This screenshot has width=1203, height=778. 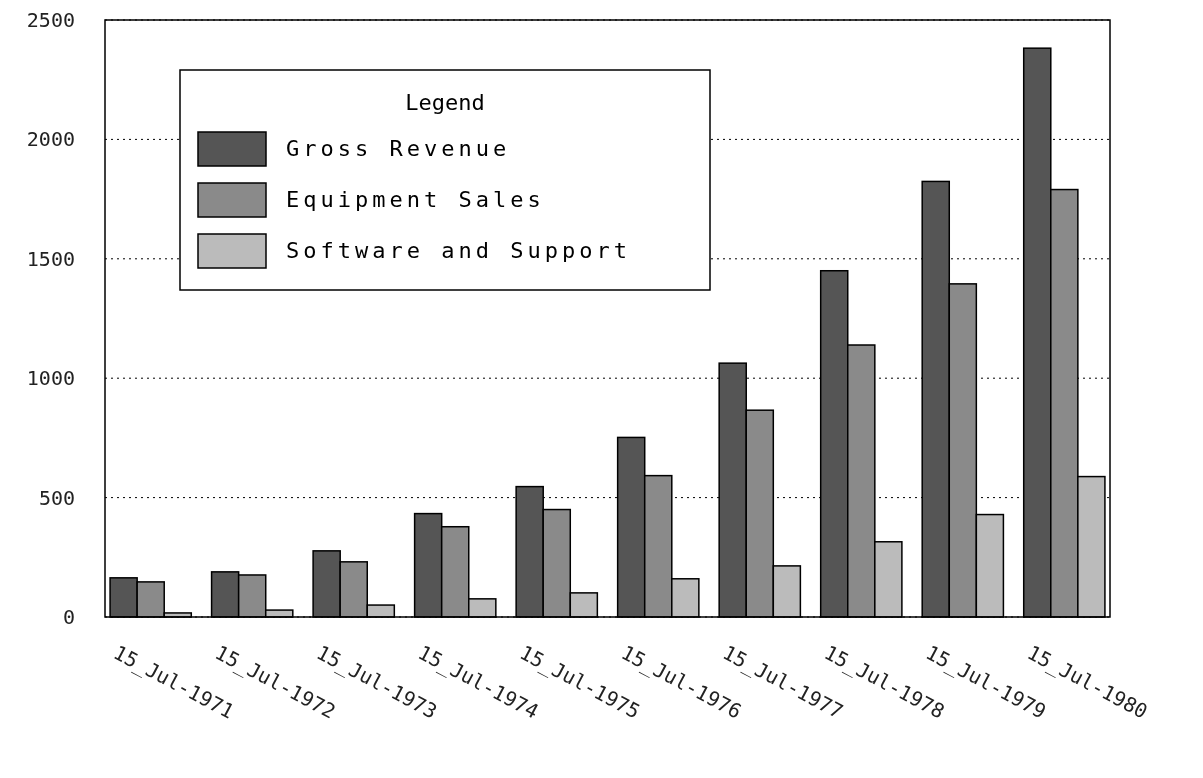 I want to click on y-tick-label: 2000, so click(x=50, y=139).